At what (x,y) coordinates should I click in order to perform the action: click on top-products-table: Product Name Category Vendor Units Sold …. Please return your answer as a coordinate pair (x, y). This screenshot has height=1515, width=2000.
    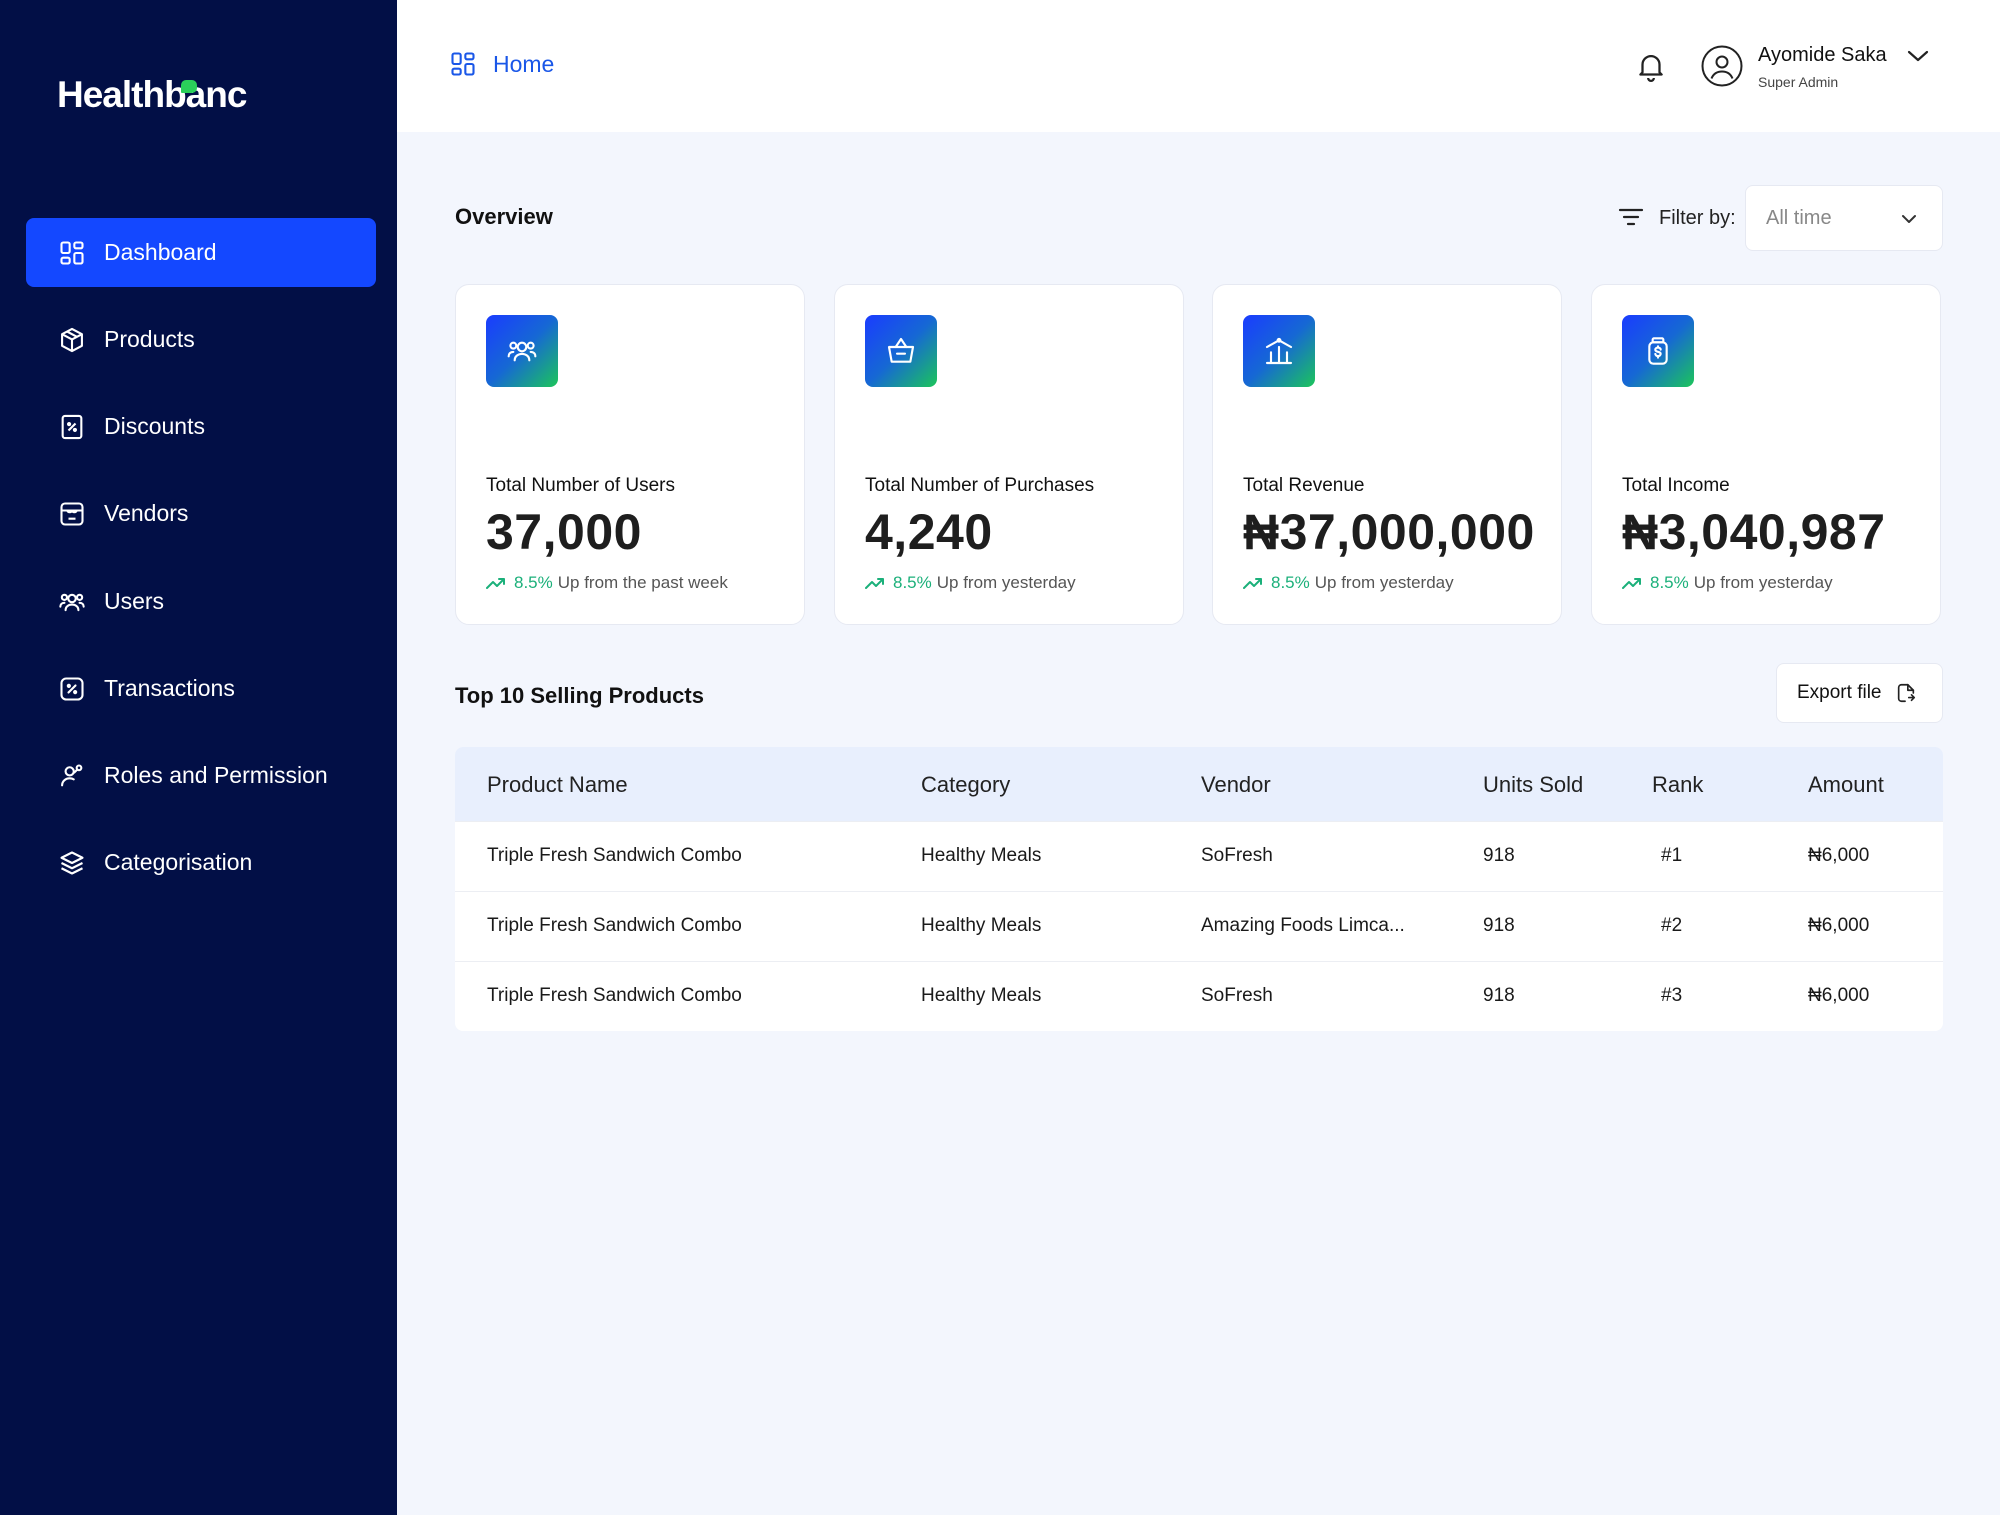
    Looking at the image, I should click on (1199, 889).